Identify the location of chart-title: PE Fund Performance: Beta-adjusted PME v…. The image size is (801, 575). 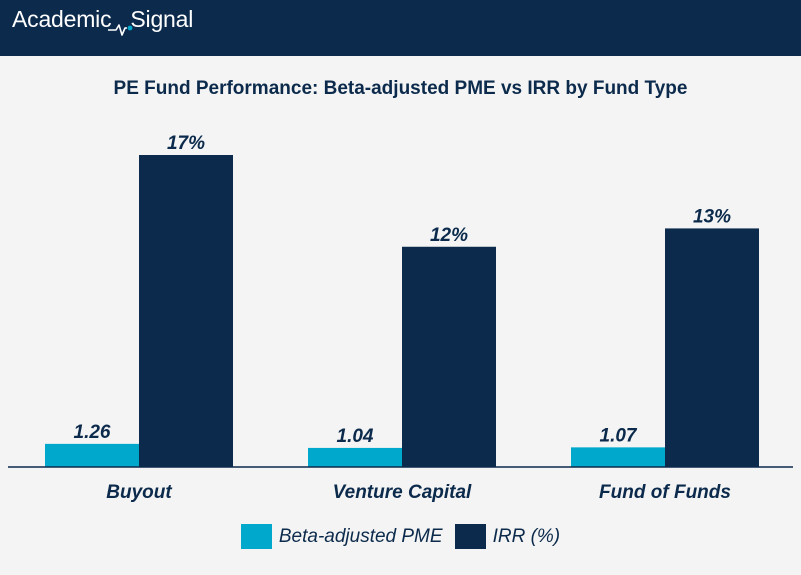
(400, 88).